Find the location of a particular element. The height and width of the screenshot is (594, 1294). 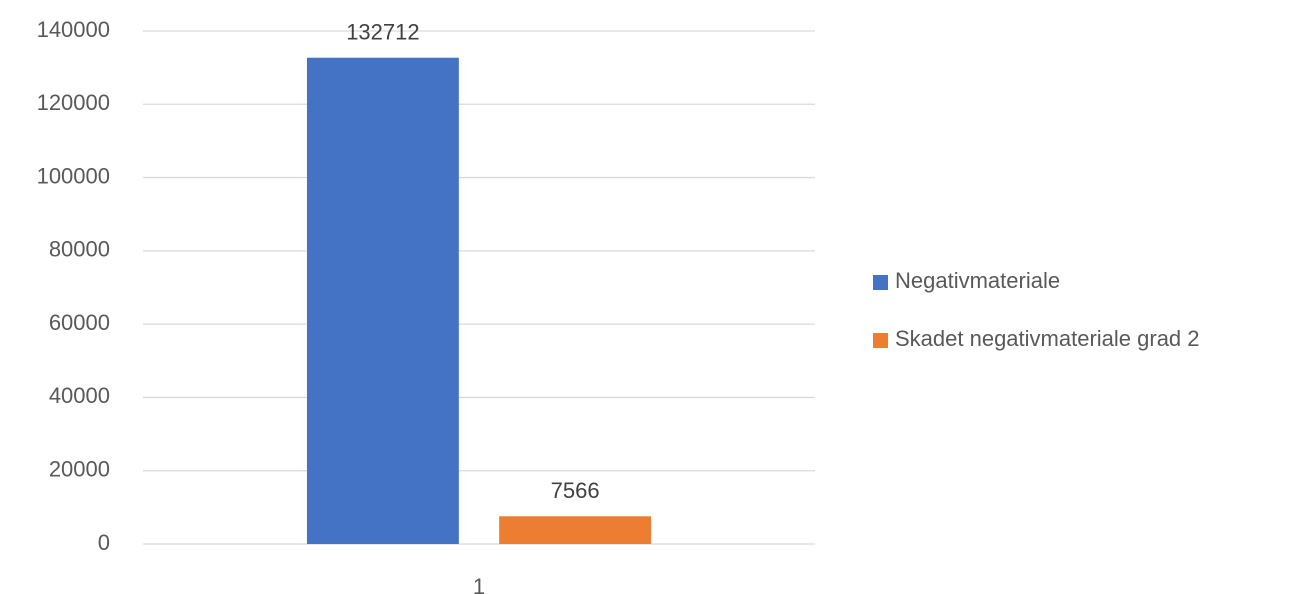

y-tick-label: 140000 is located at coordinates (73, 29).